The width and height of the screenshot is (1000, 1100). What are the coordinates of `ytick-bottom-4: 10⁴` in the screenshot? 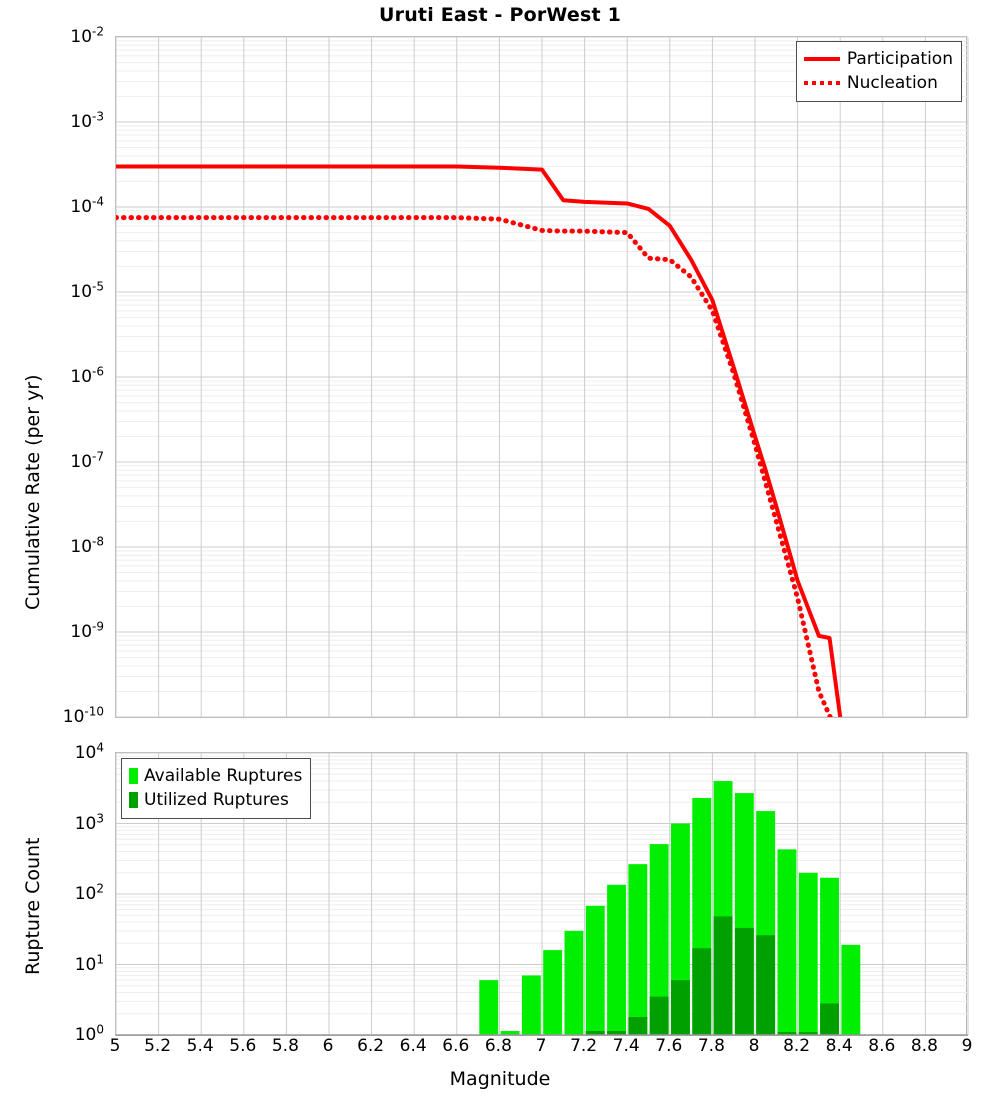 It's located at (89, 751).